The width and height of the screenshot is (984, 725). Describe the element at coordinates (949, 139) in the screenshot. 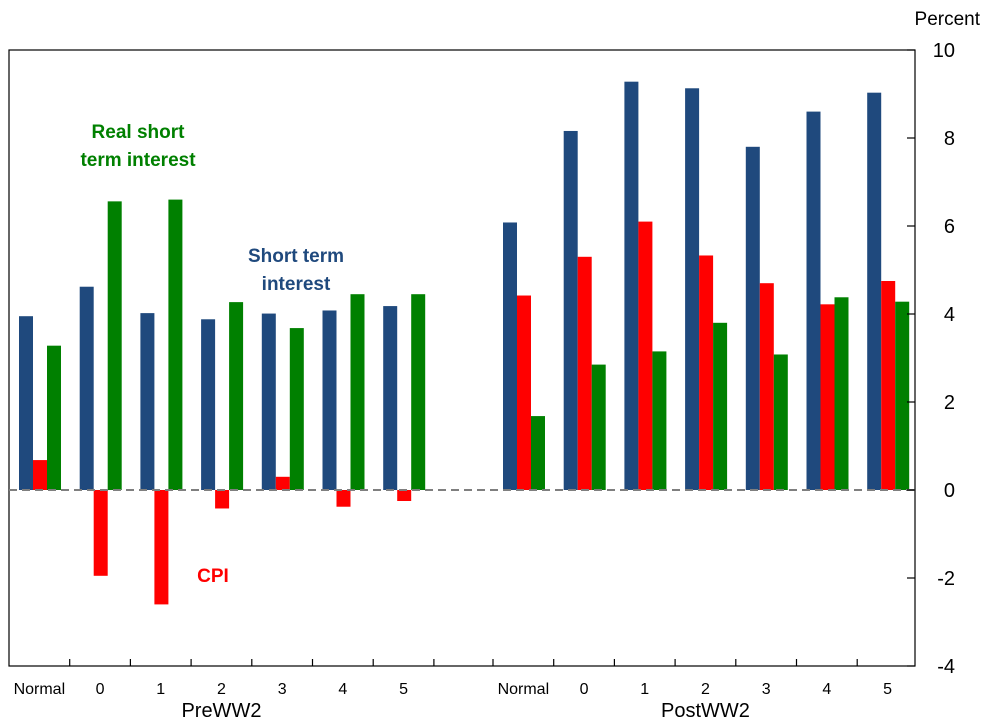

I see `y-tick-label: 8` at that location.